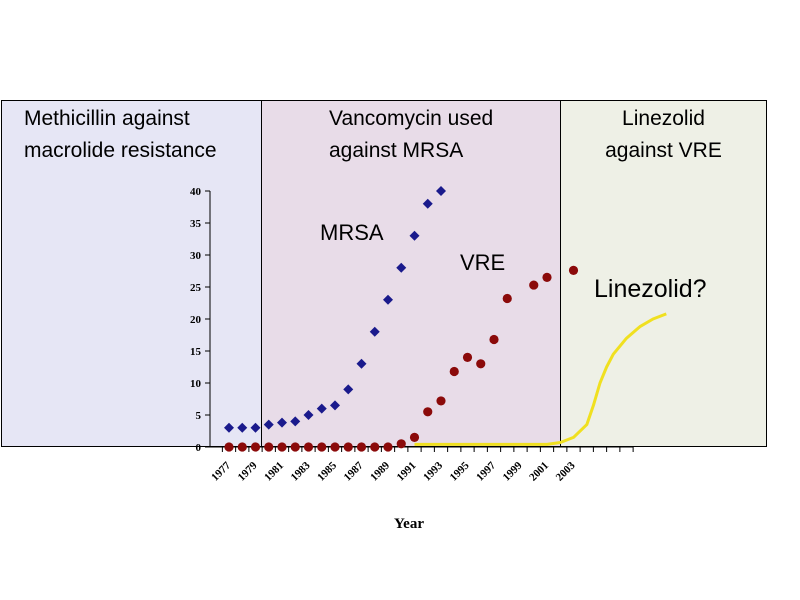  What do you see at coordinates (282, 447) in the screenshot?
I see `point-vre-1981` at bounding box center [282, 447].